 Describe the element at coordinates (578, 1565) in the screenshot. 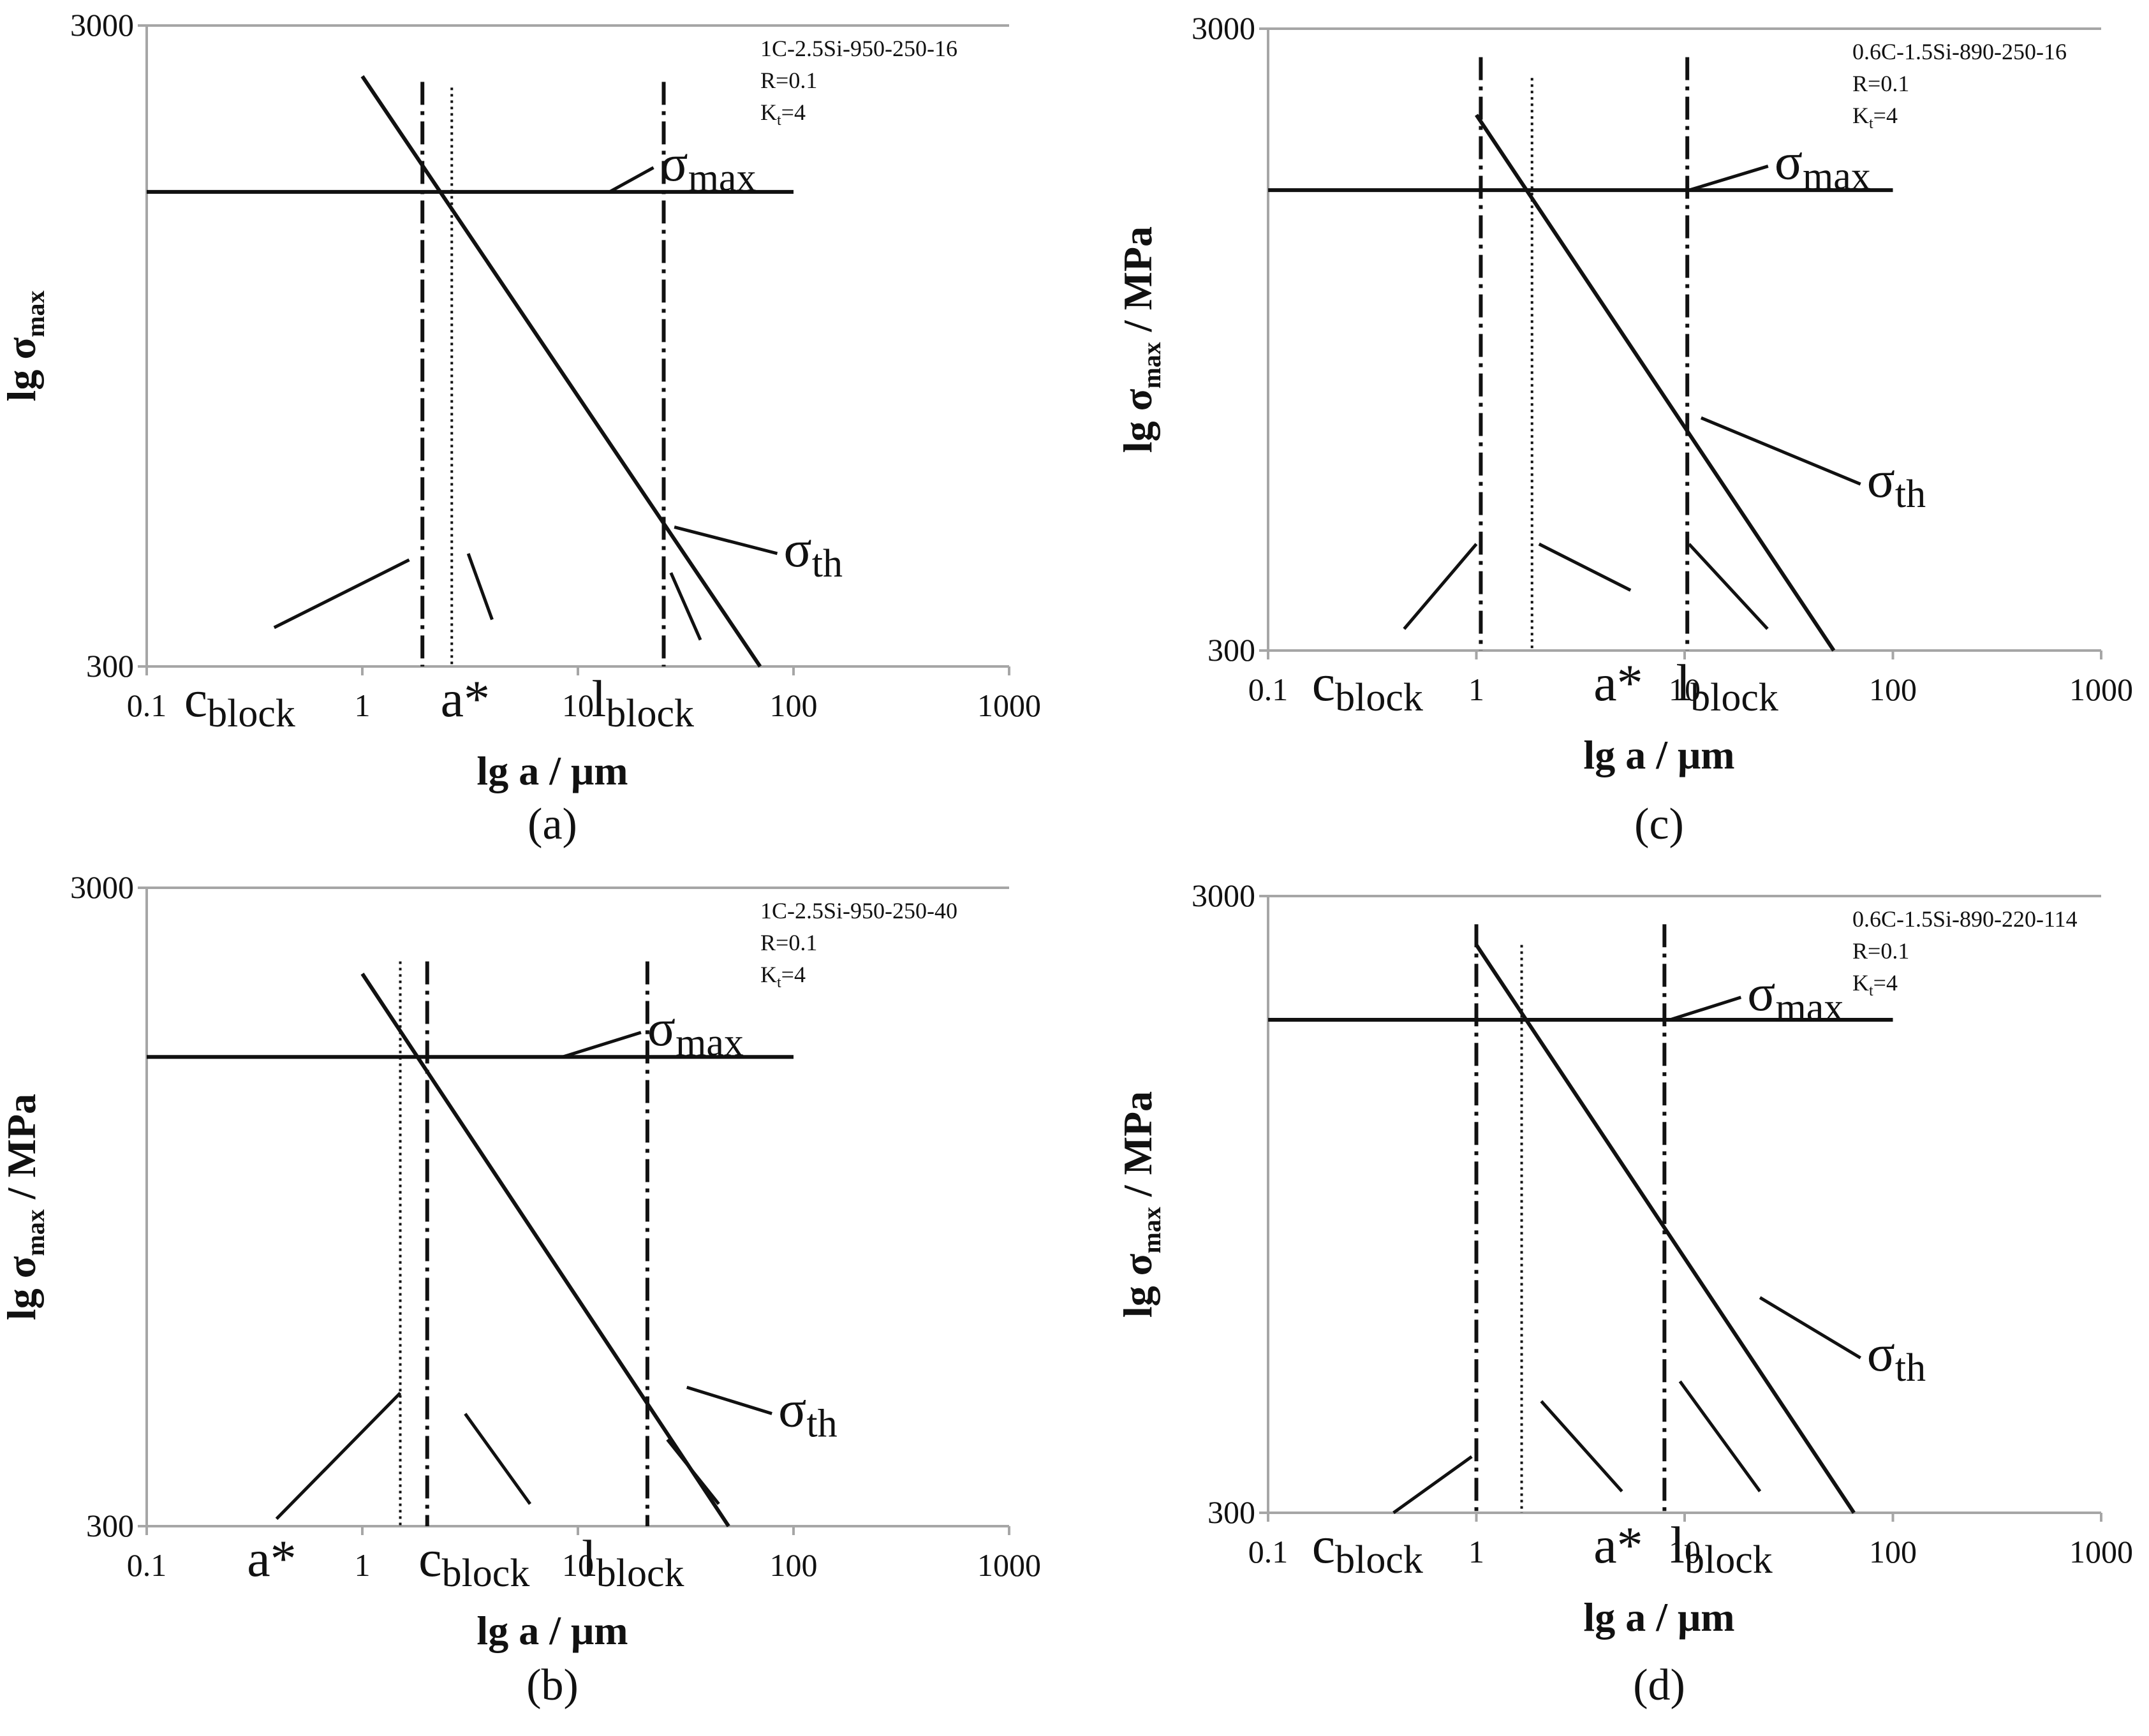

I see `x-tick-label: 10` at that location.